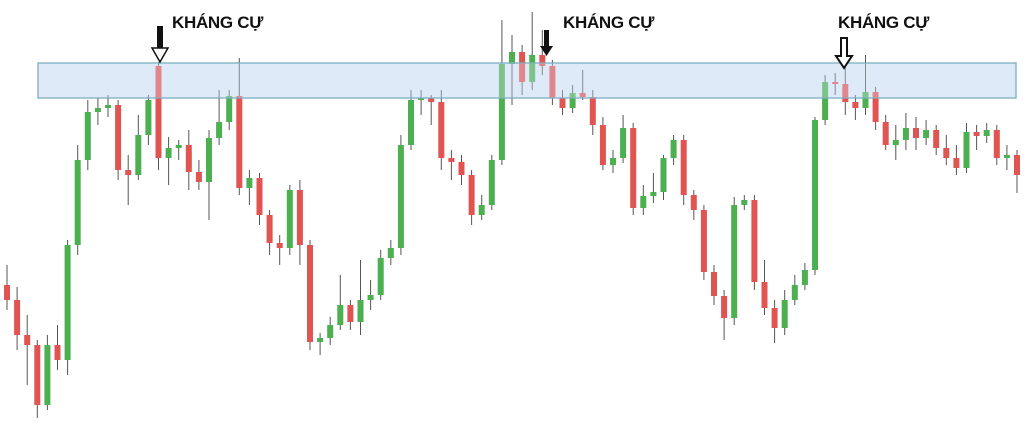 The height and width of the screenshot is (435, 1024). I want to click on resistance-zone-overlay, so click(527, 80).